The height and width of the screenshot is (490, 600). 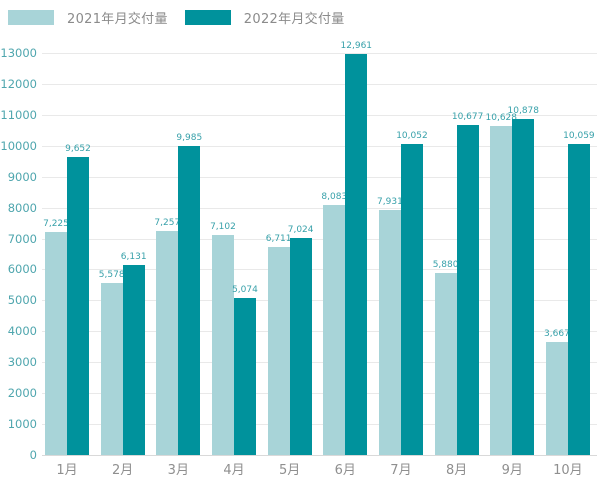 I want to click on y-axis-tick-label: 4000, so click(x=22, y=331).